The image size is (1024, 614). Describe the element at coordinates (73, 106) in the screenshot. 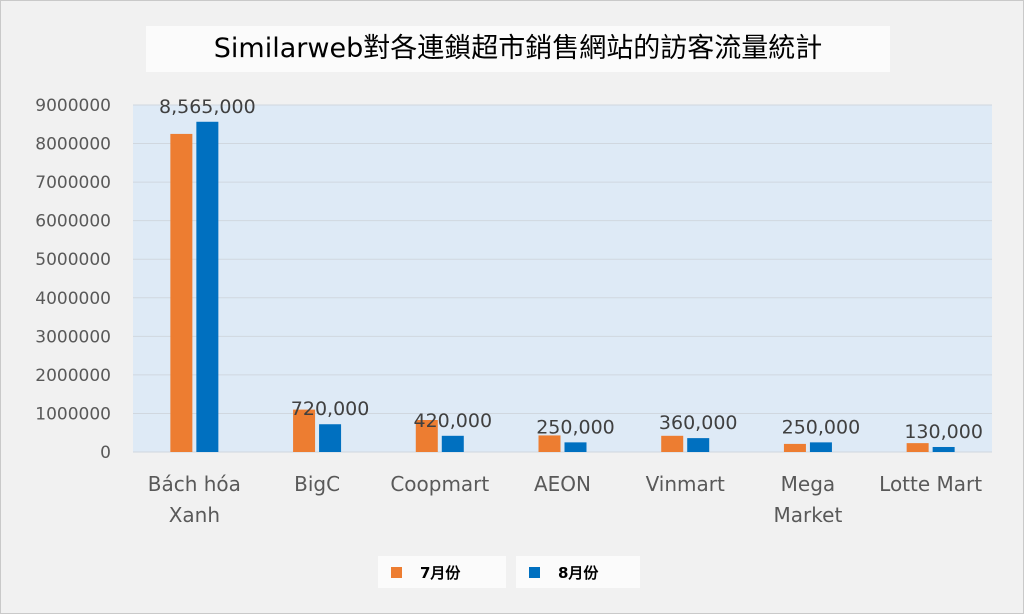

I see `y-tick-label: 9000000` at that location.